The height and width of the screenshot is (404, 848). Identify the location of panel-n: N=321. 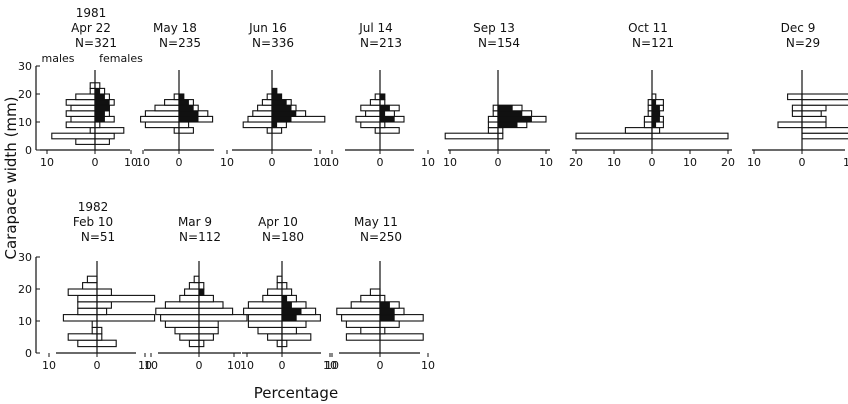
(96, 43).